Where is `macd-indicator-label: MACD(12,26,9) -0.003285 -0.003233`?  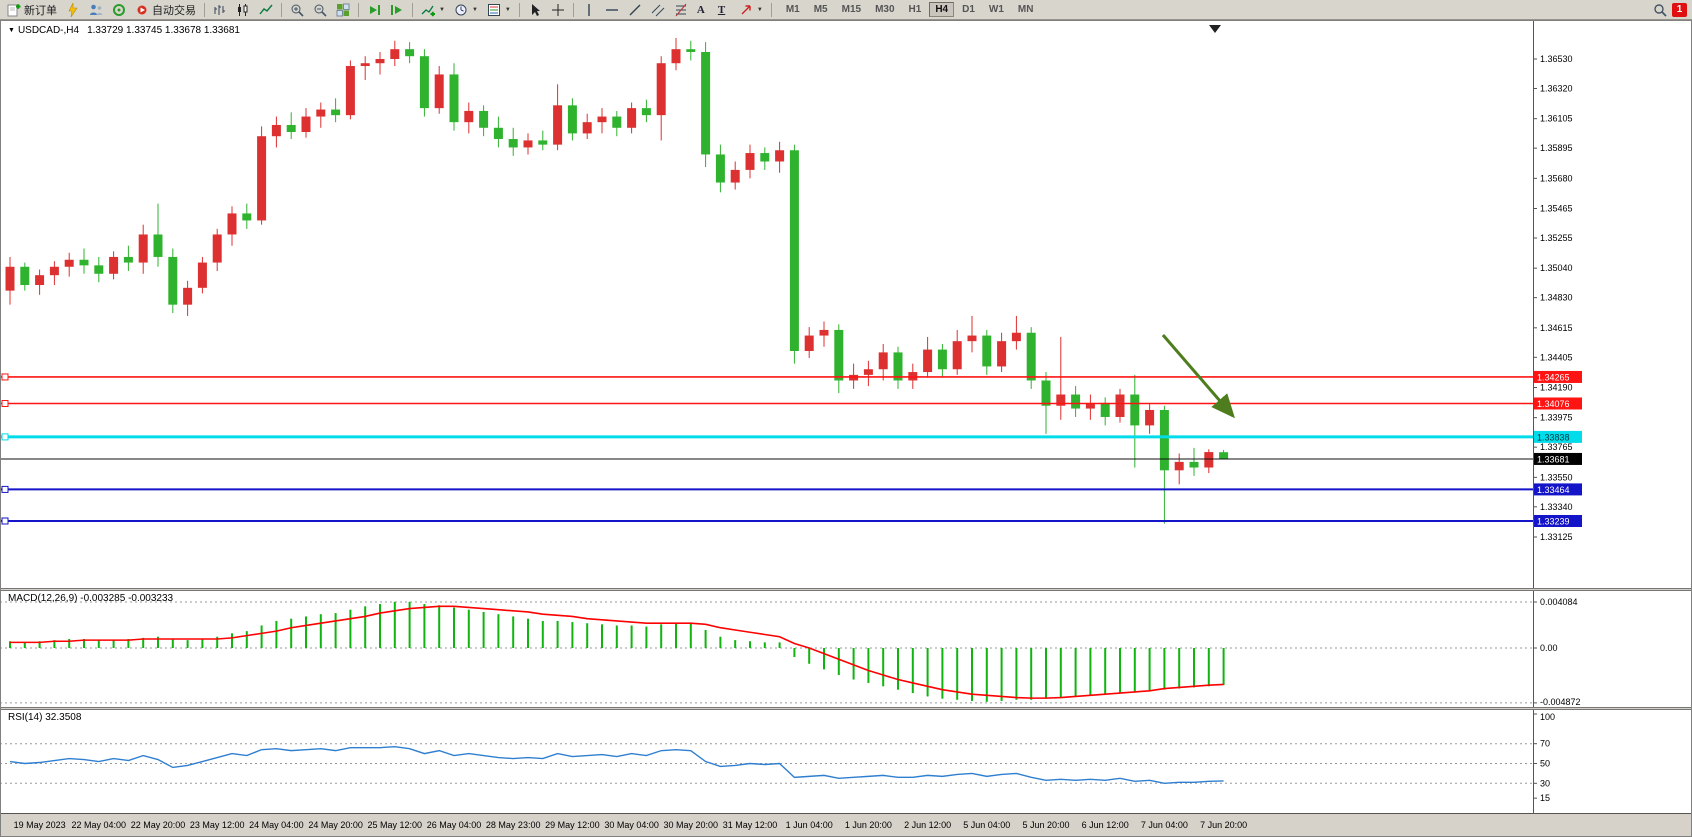 macd-indicator-label: MACD(12,26,9) -0.003285 -0.003233 is located at coordinates (91, 598).